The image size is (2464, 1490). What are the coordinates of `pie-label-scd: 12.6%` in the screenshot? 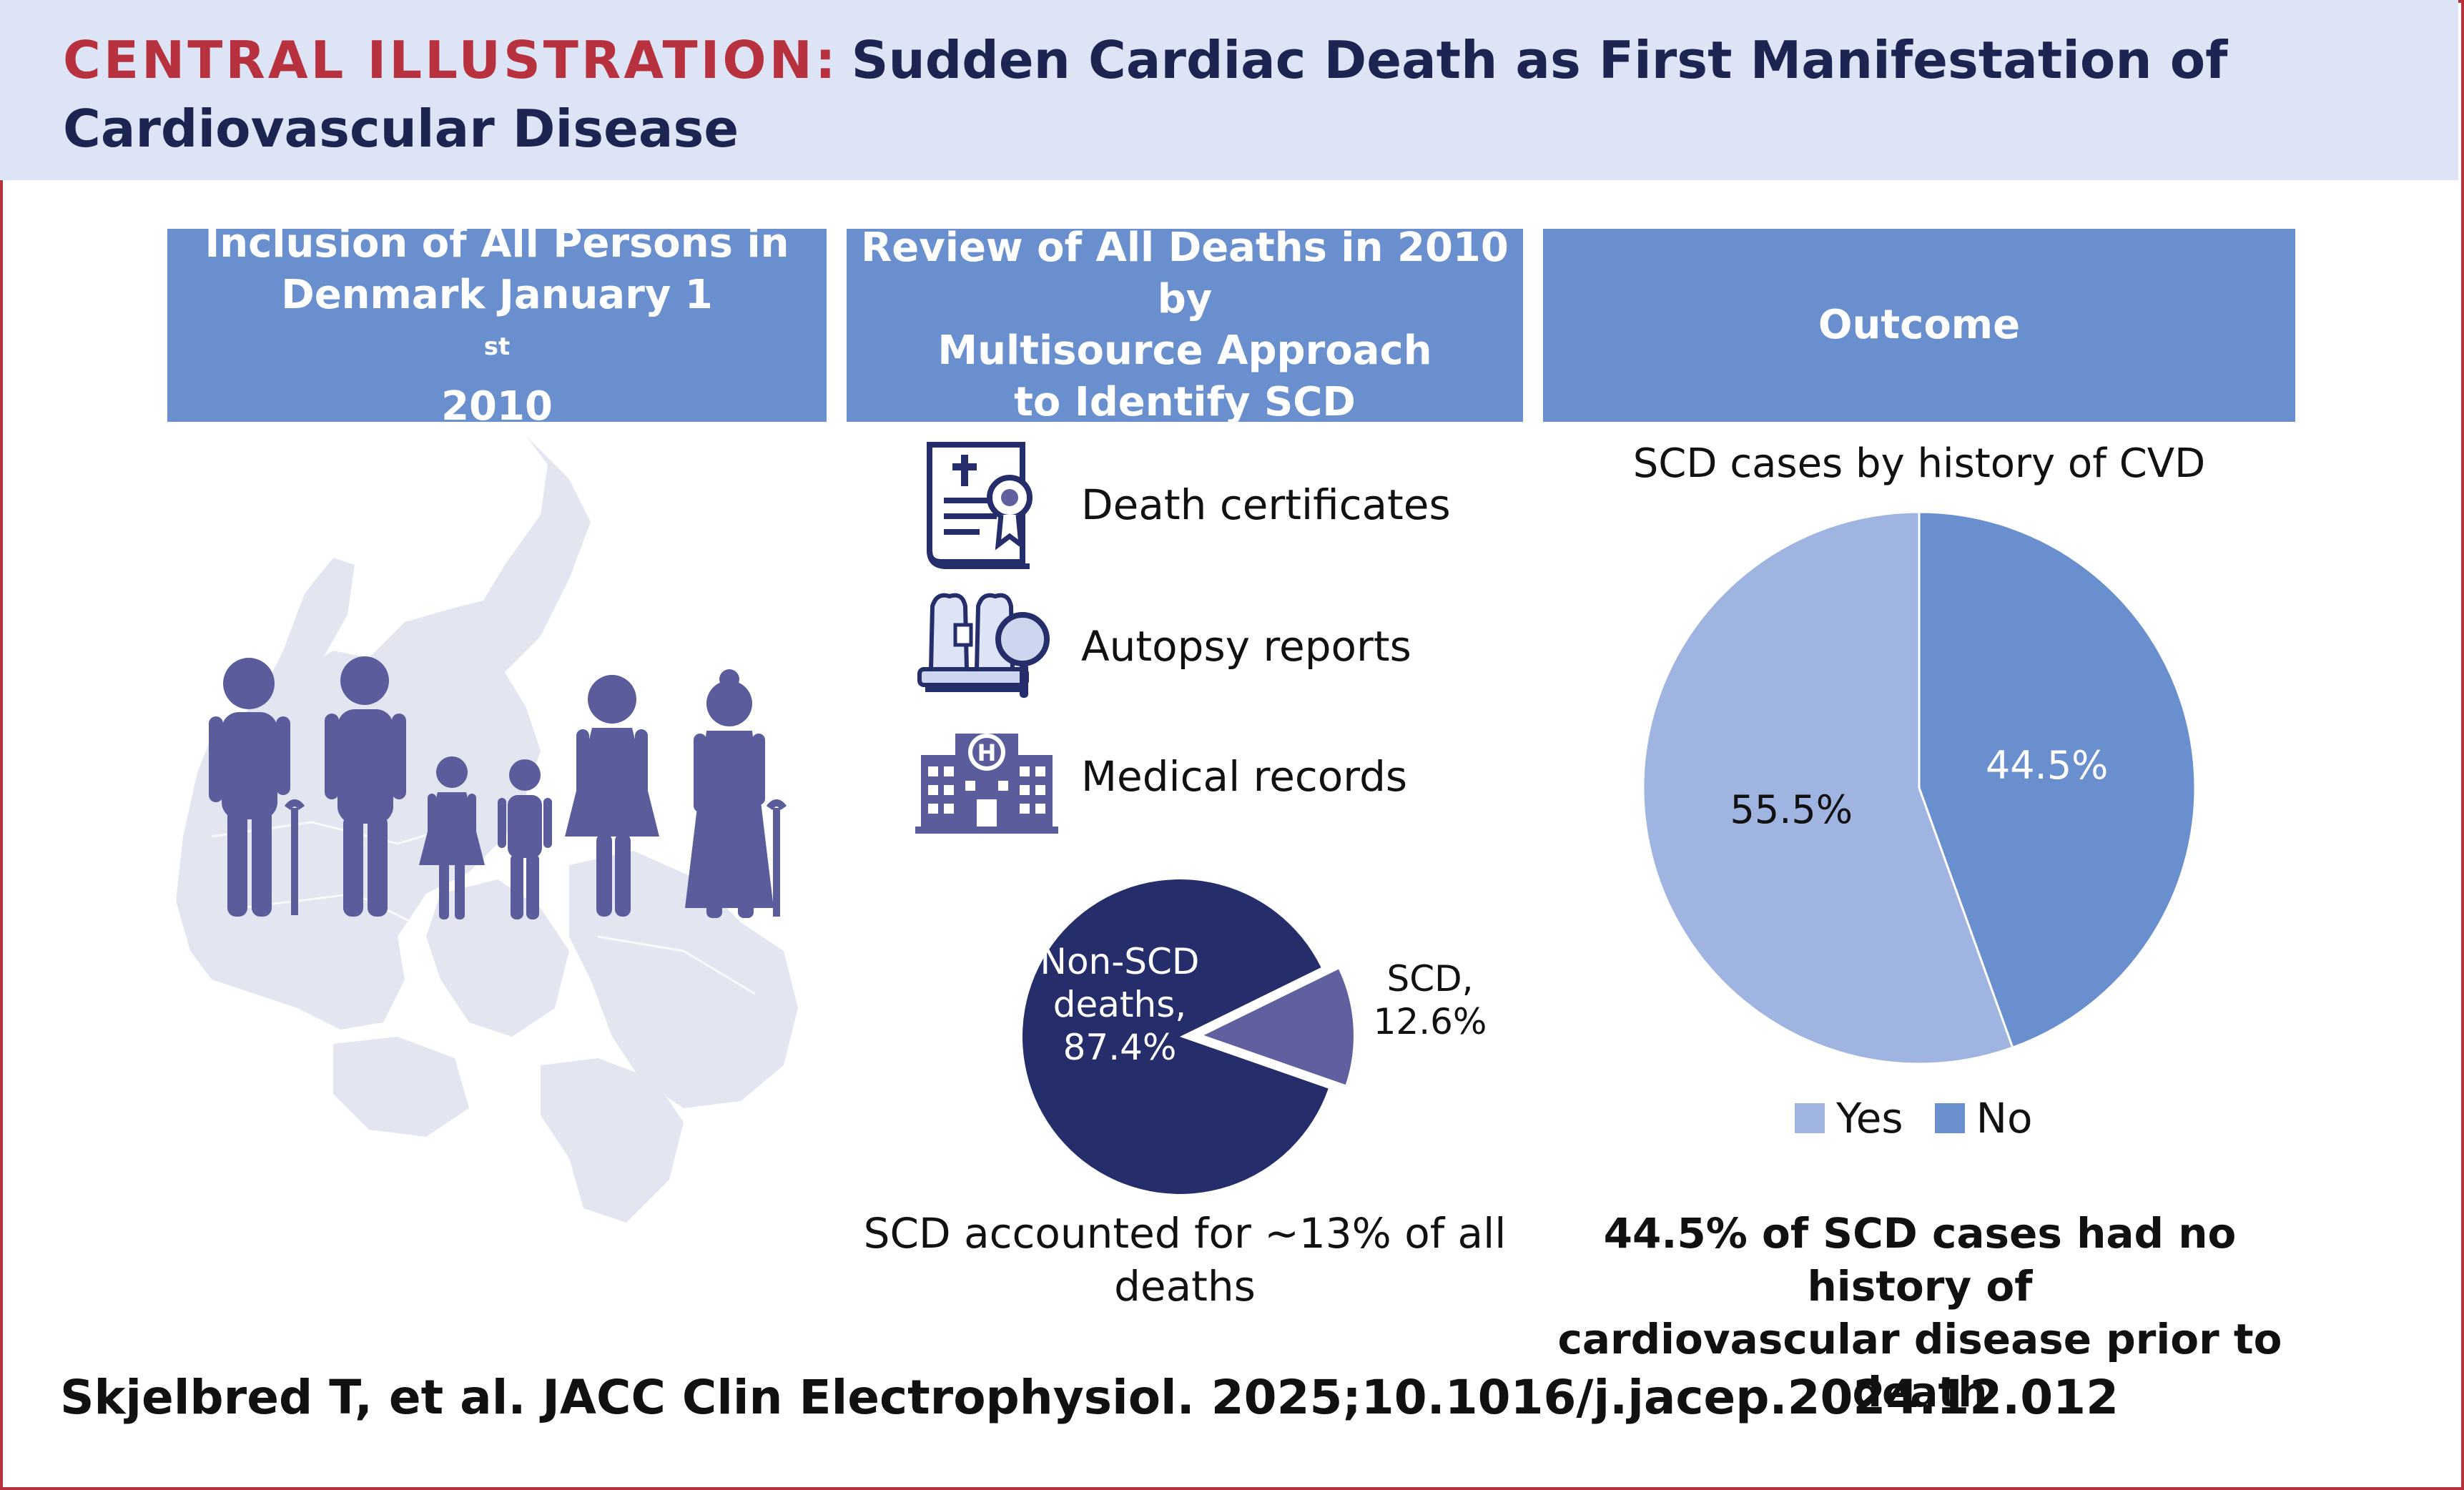 It's located at (1430, 1021).